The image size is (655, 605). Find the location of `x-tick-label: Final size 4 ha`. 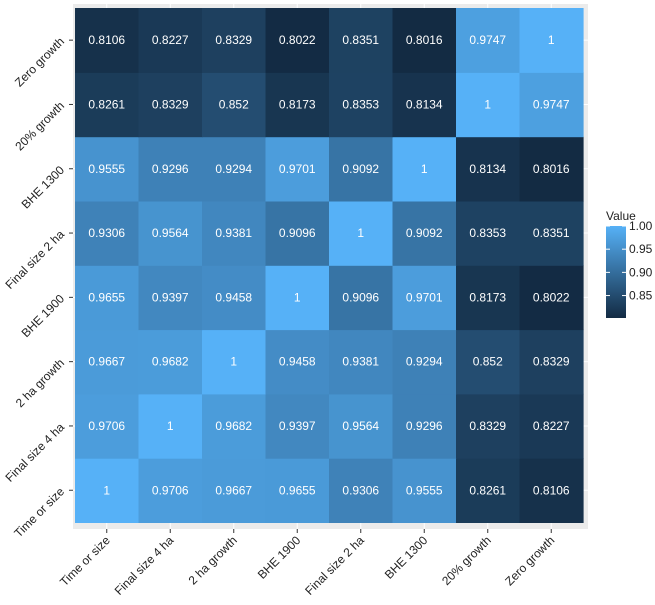

x-tick-label: Final size 4 ha is located at coordinates (144, 565).